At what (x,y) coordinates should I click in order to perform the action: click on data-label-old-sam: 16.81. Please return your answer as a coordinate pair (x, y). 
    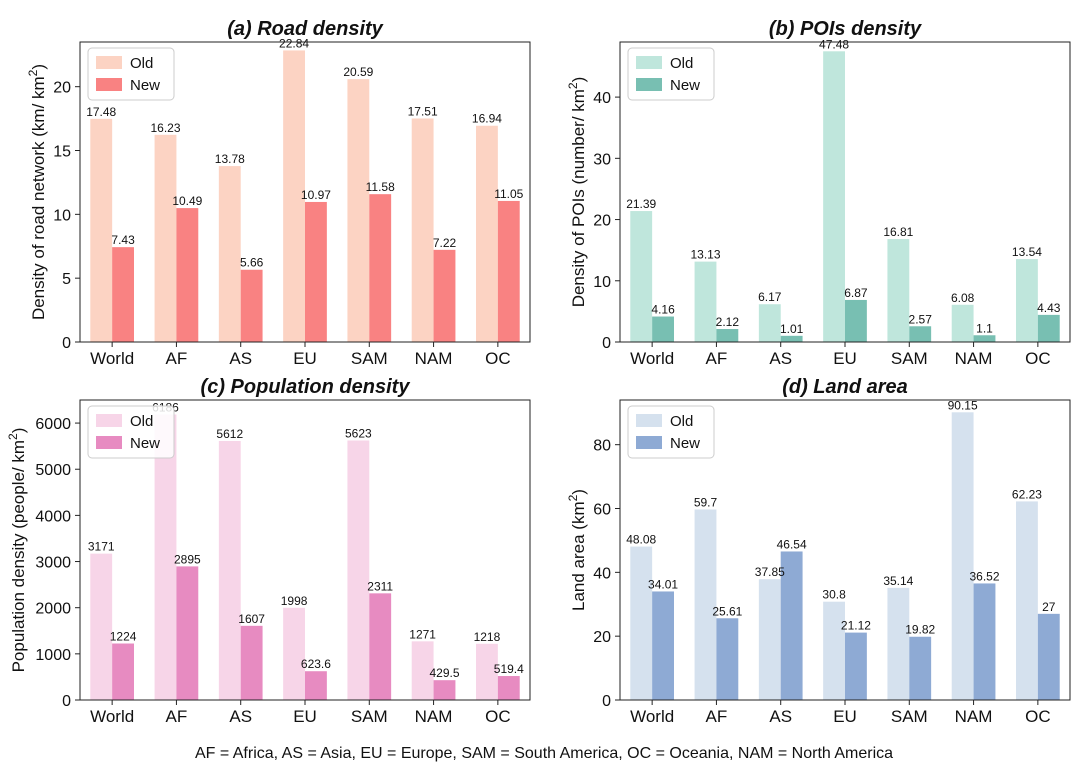
    Looking at the image, I should click on (898, 232).